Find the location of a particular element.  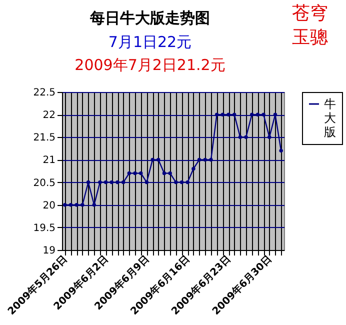

y-tick-label: 21.5 is located at coordinates (44, 138).